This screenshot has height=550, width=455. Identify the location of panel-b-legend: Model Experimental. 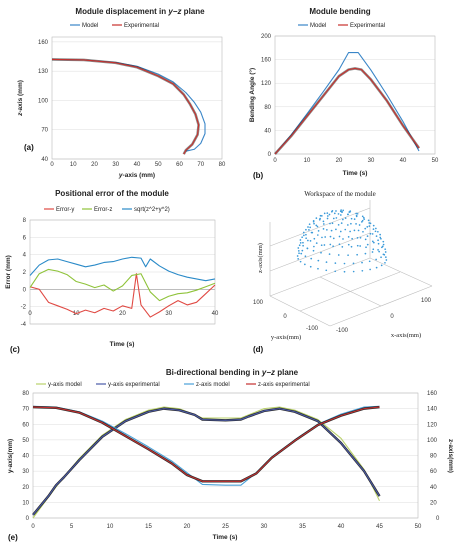
(341, 26).